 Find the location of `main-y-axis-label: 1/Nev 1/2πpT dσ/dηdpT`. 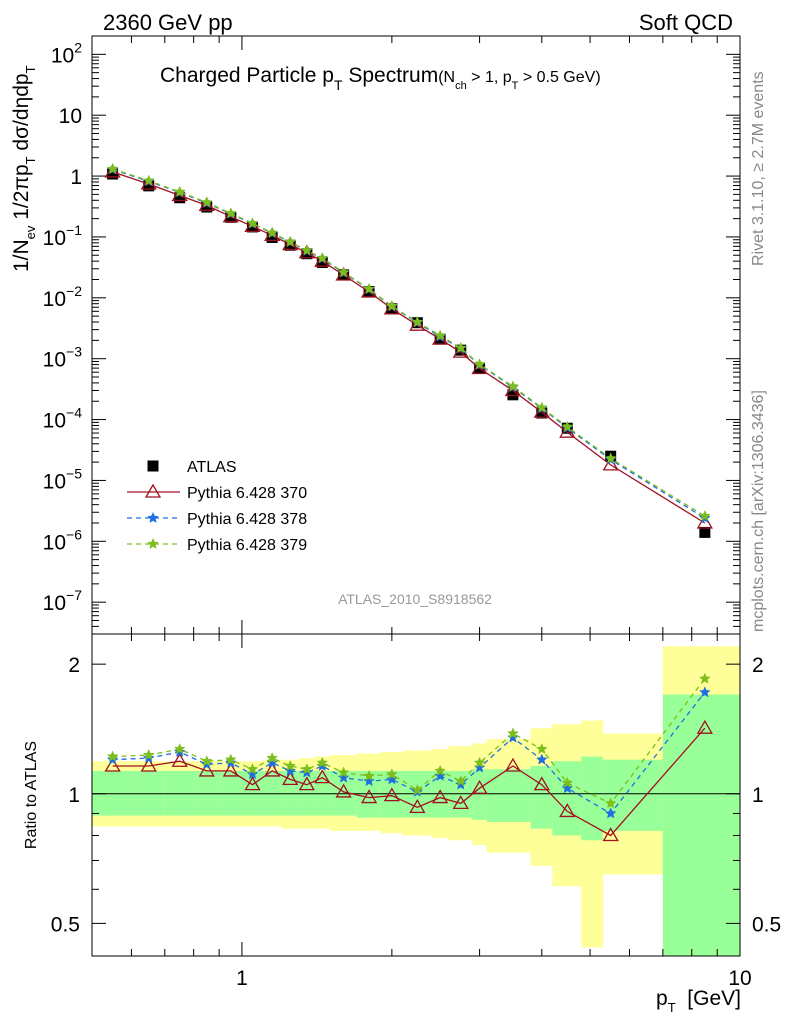

main-y-axis-label: 1/Nev 1/2πpT dσ/dηdpT is located at coordinates (24, 168).